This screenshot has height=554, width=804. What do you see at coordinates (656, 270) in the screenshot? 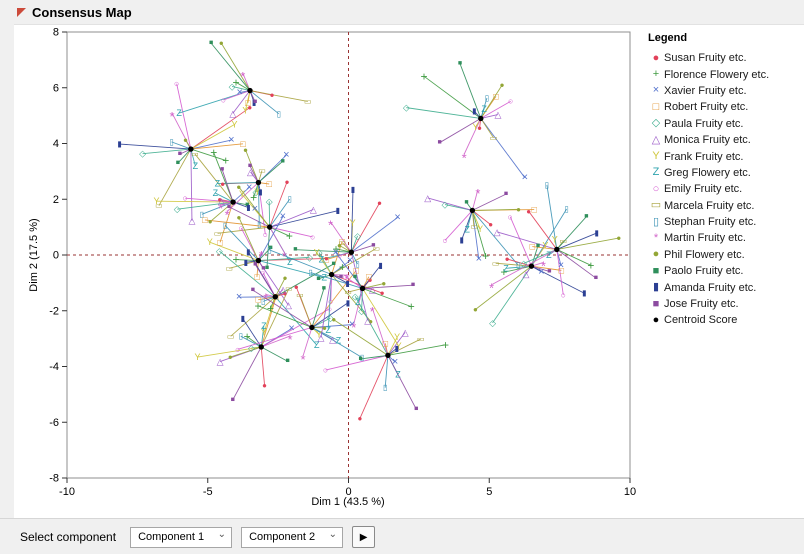
I see `paolo-fruity-etc-marker-icon: ■` at bounding box center [656, 270].